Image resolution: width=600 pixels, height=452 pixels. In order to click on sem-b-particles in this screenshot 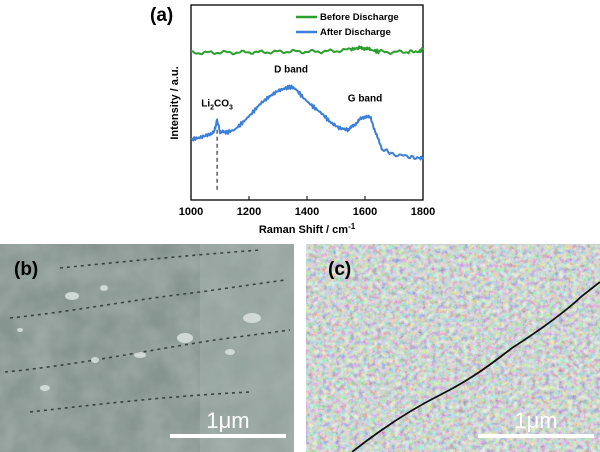, I will do `click(139, 338)`.